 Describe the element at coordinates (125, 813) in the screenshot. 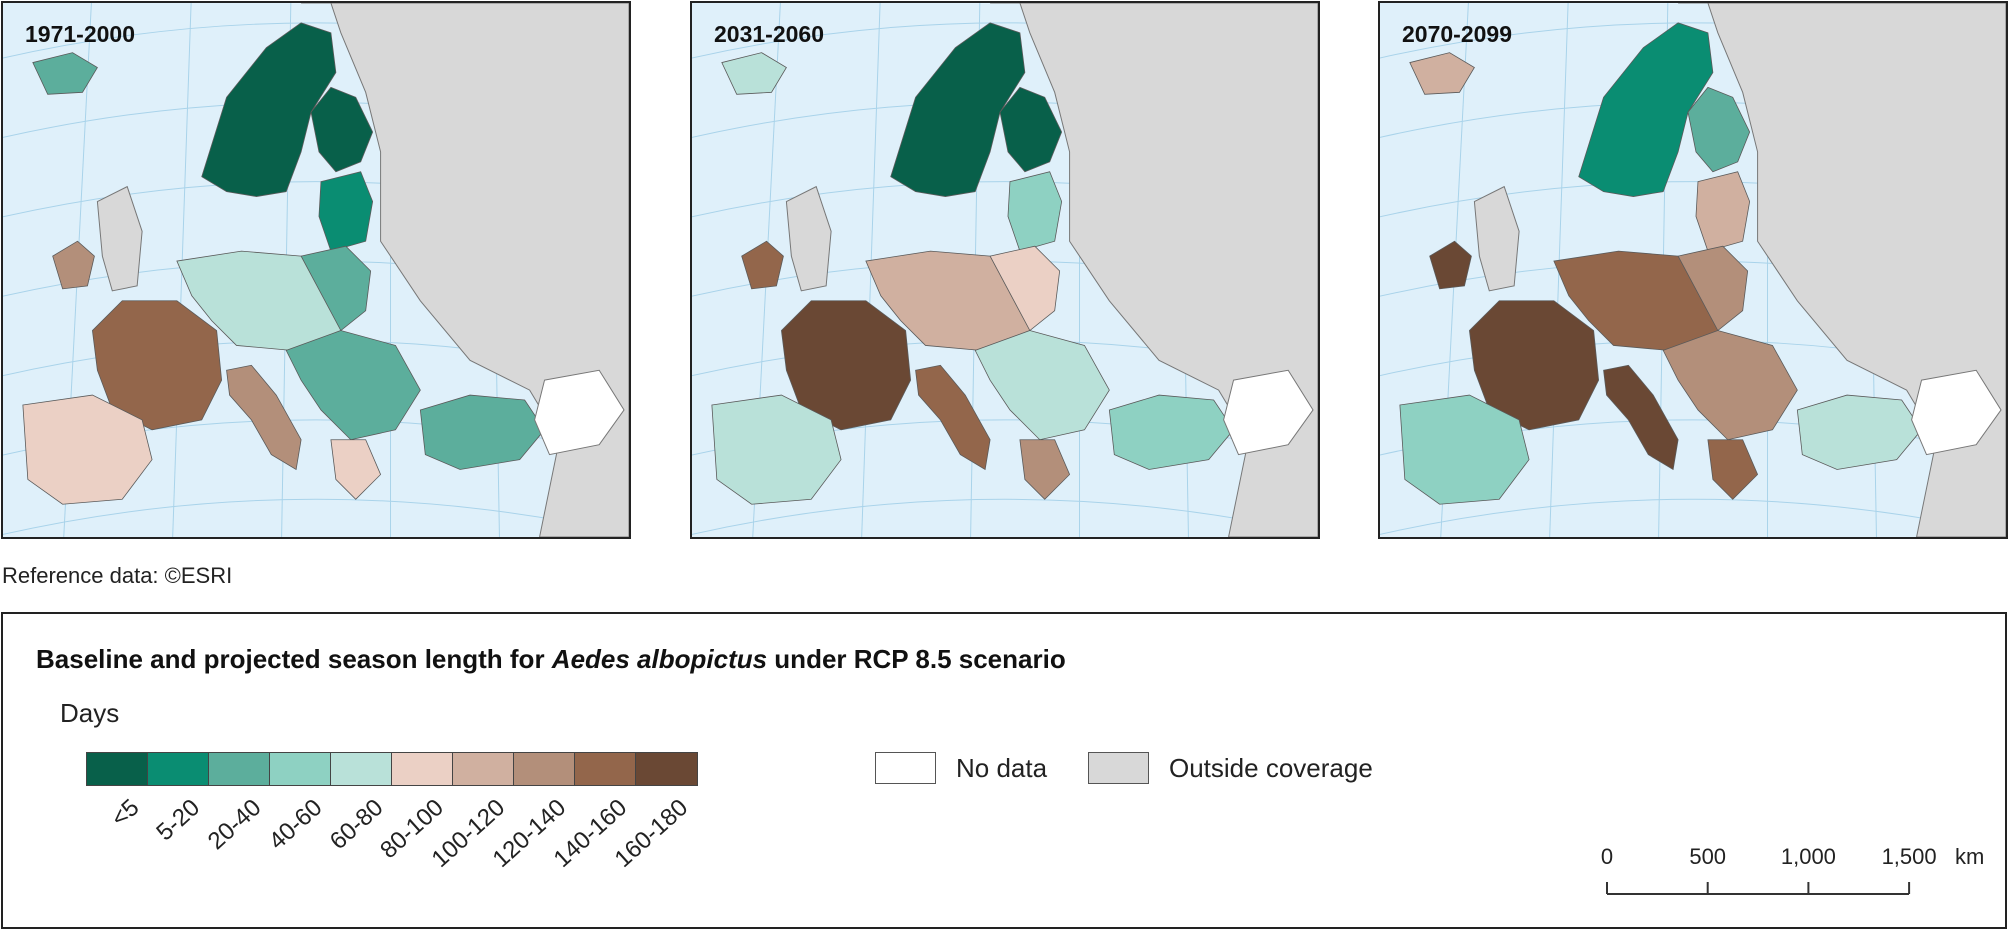

I see `legend-class-label: <5` at that location.